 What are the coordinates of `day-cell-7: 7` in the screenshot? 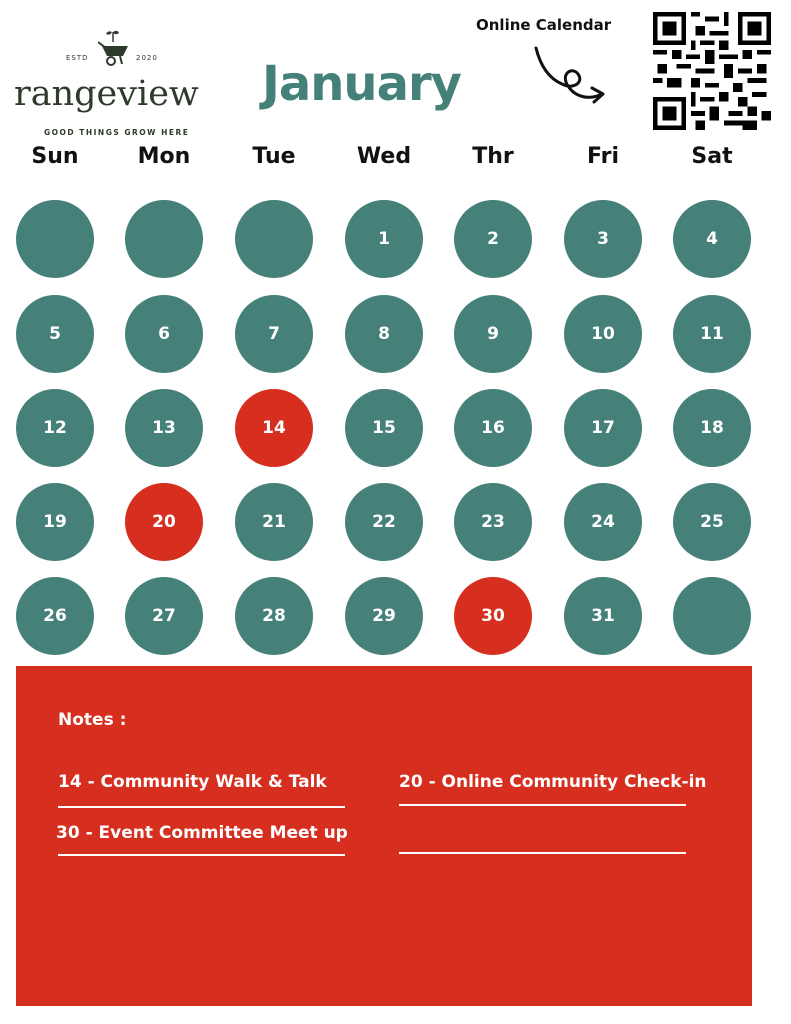 It's located at (274, 334).